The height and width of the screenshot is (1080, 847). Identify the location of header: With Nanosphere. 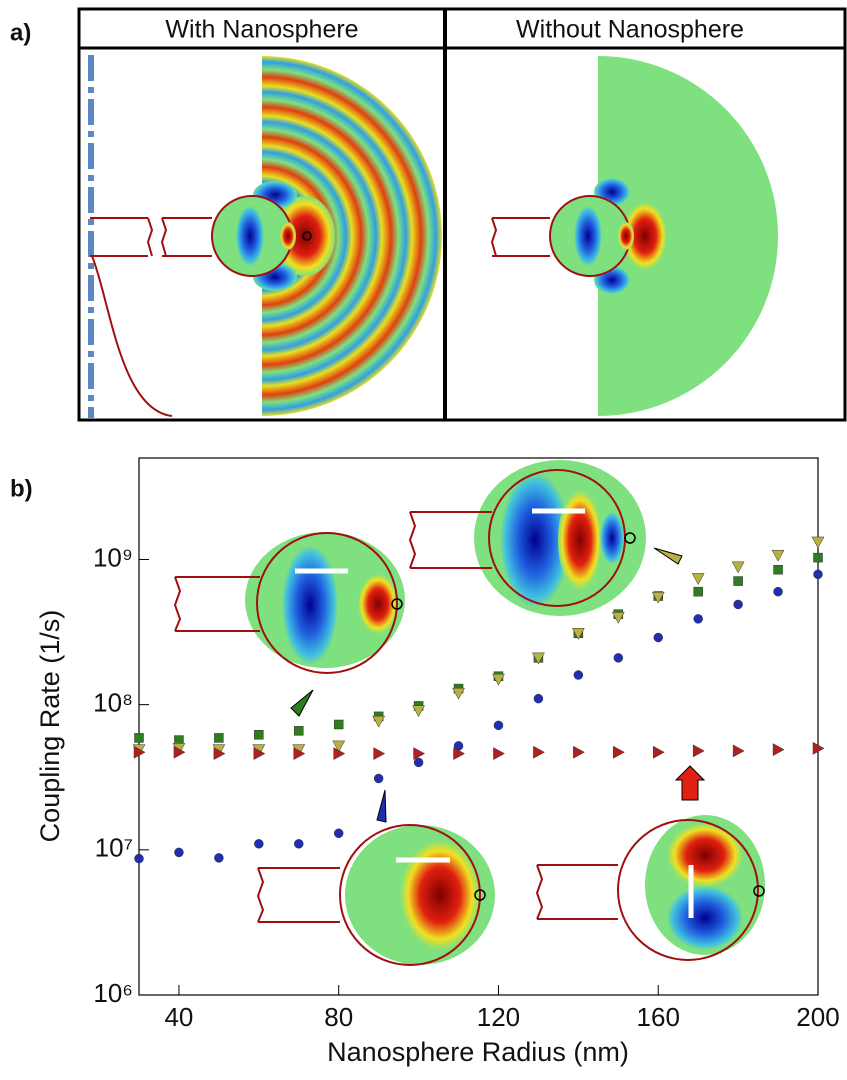
(261, 30).